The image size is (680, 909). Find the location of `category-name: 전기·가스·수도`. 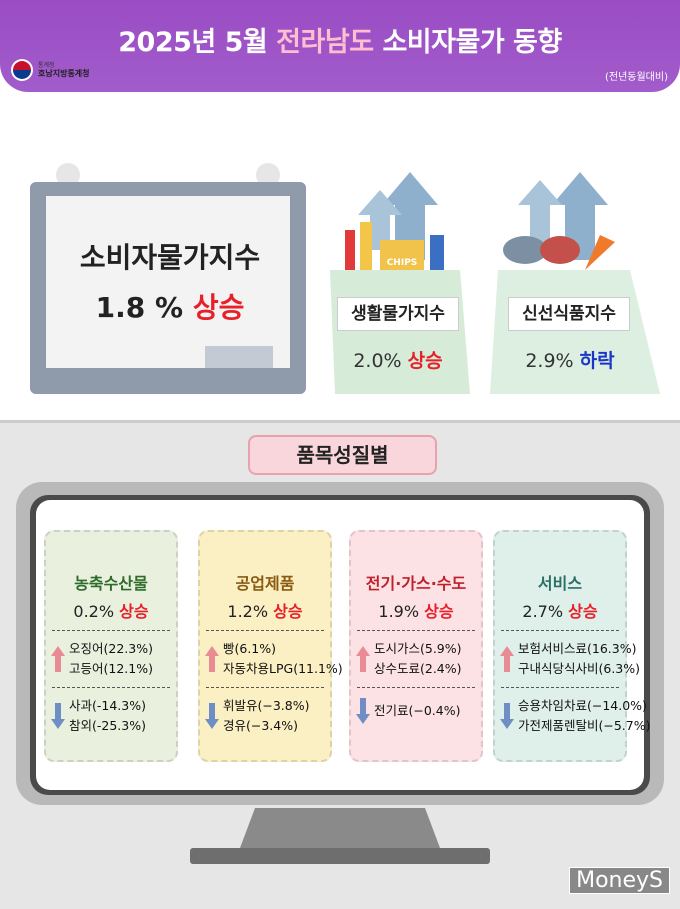

category-name: 전기·가스·수도 is located at coordinates (416, 583).